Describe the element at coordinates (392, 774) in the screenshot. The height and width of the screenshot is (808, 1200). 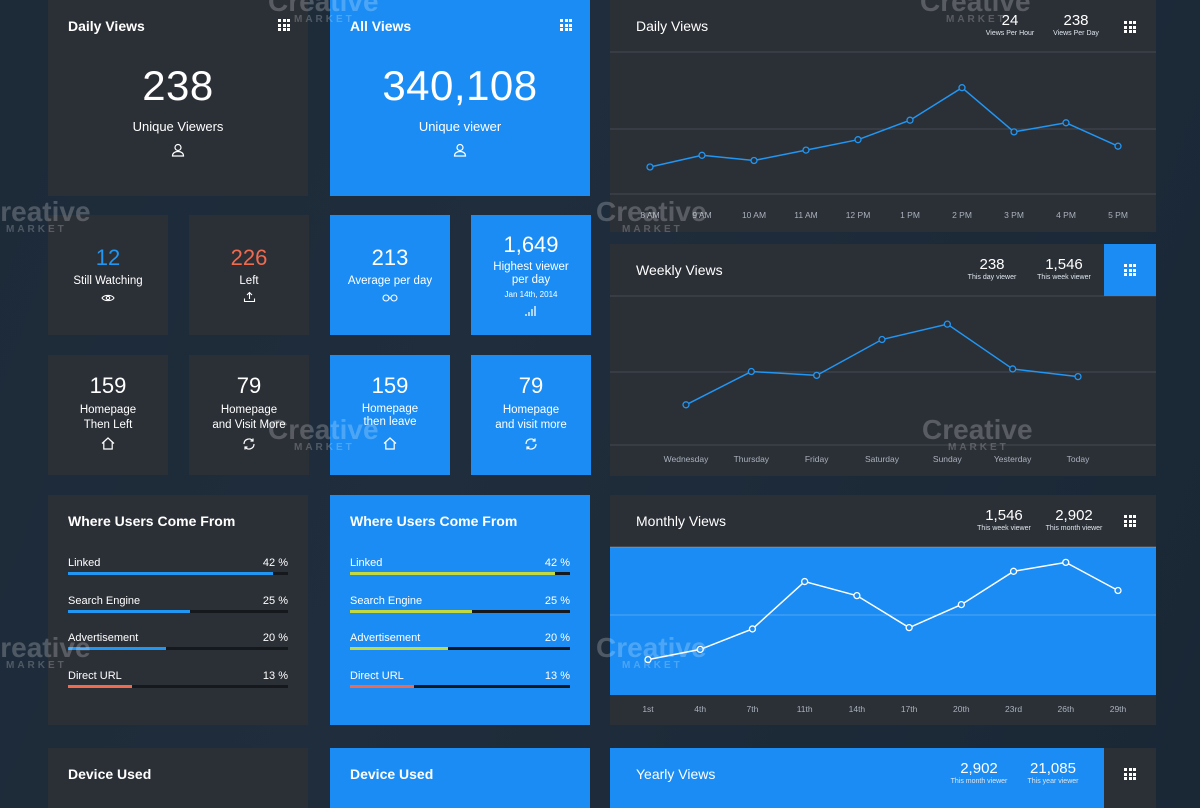
I see `card-title: Device Used` at that location.